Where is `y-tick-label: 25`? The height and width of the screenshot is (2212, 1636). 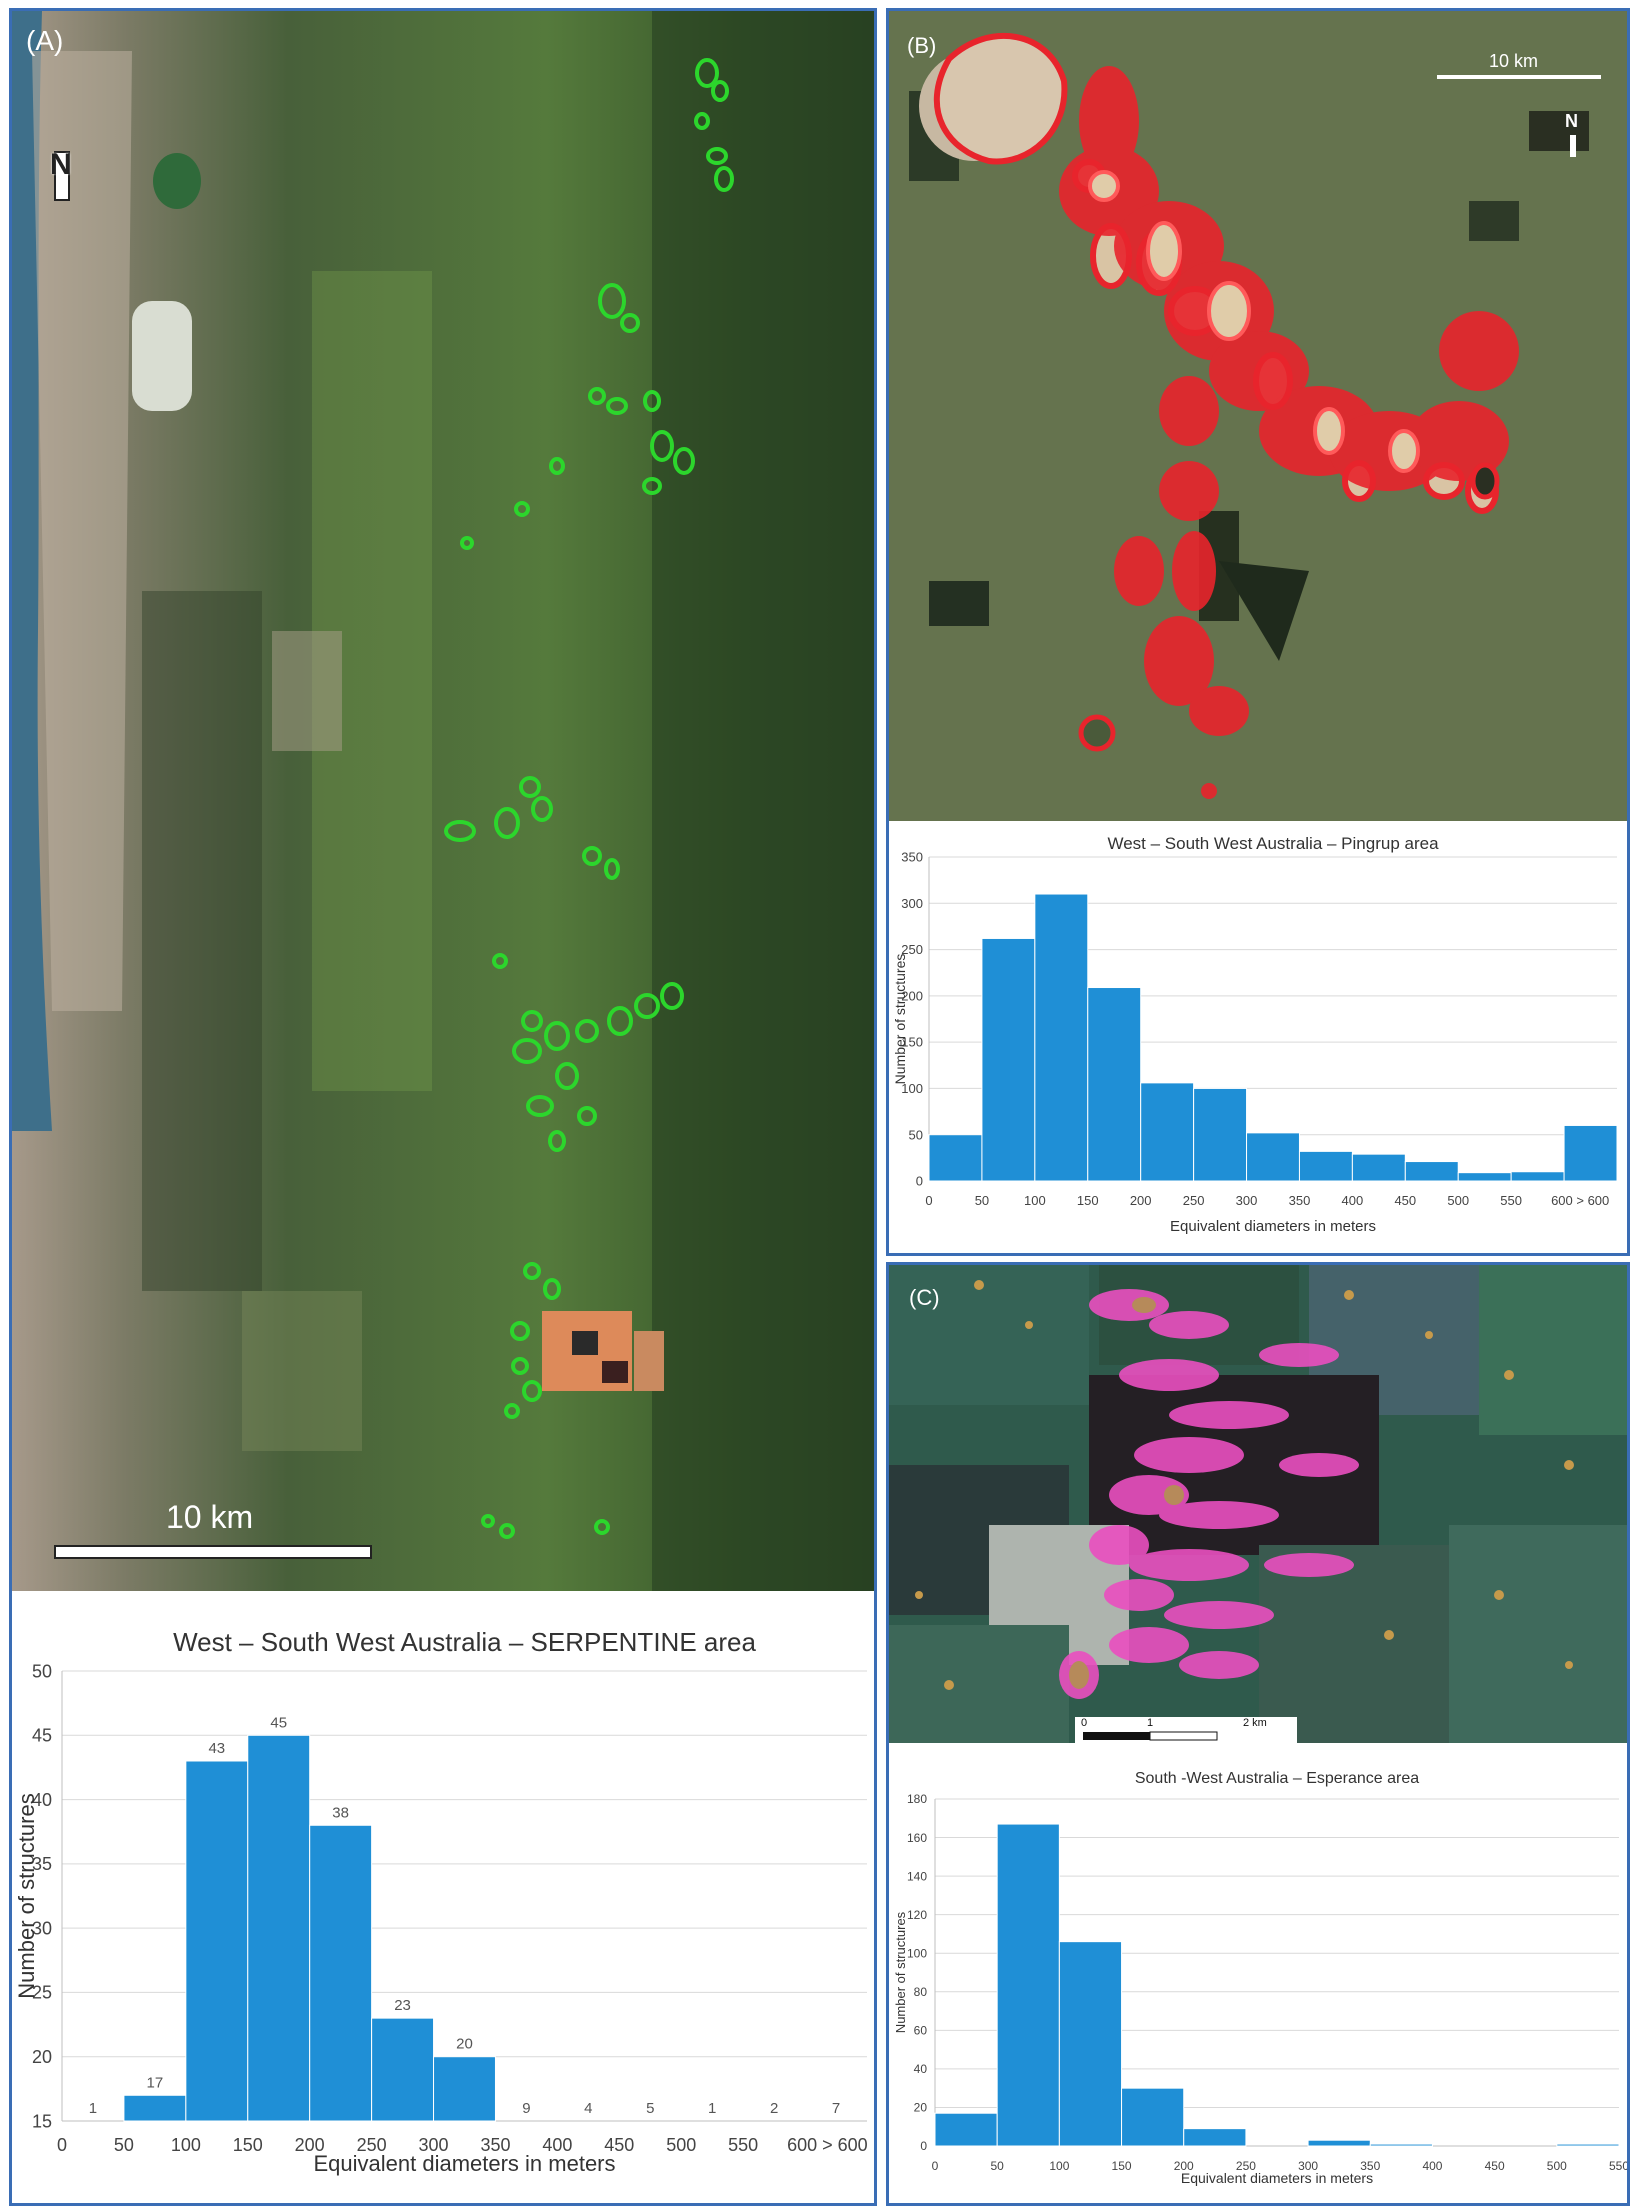
y-tick-label: 25 is located at coordinates (42, 1993).